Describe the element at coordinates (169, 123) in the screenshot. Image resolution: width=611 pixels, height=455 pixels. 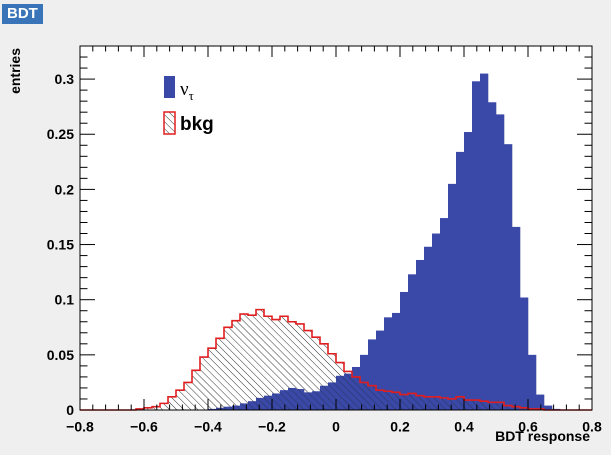
I see `legend-swatch-bkg` at that location.